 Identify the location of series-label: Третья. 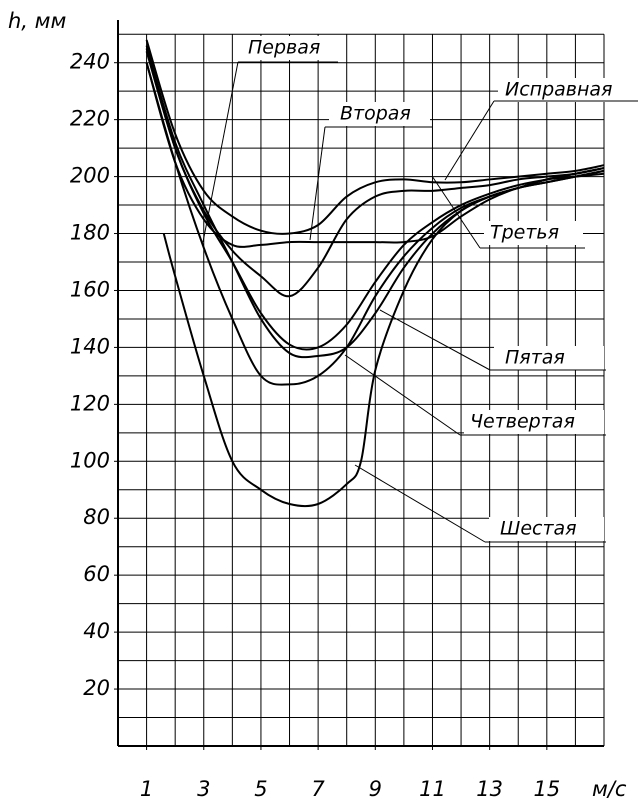
(524, 233).